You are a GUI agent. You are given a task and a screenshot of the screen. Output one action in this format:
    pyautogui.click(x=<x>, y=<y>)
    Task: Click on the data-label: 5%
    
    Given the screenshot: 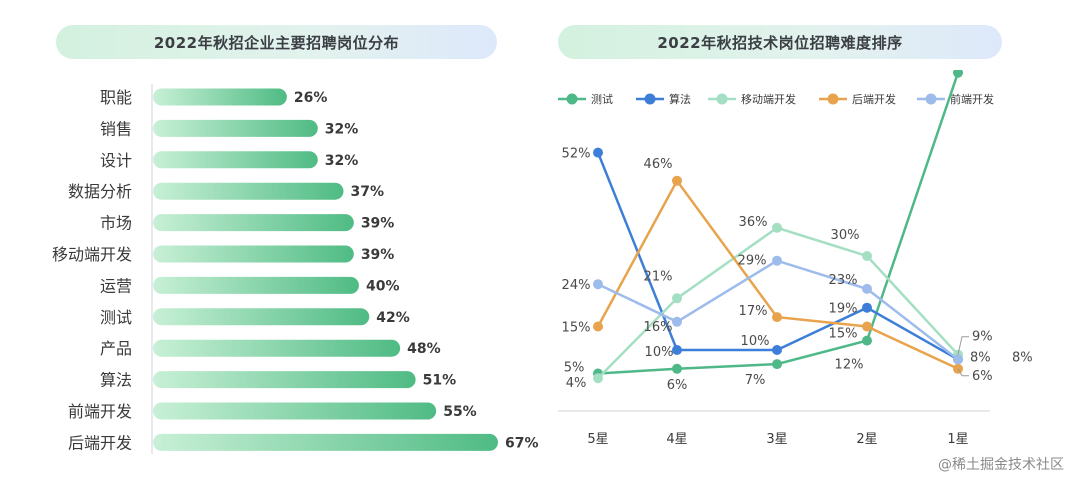 What is the action you would take?
    pyautogui.click(x=574, y=368)
    